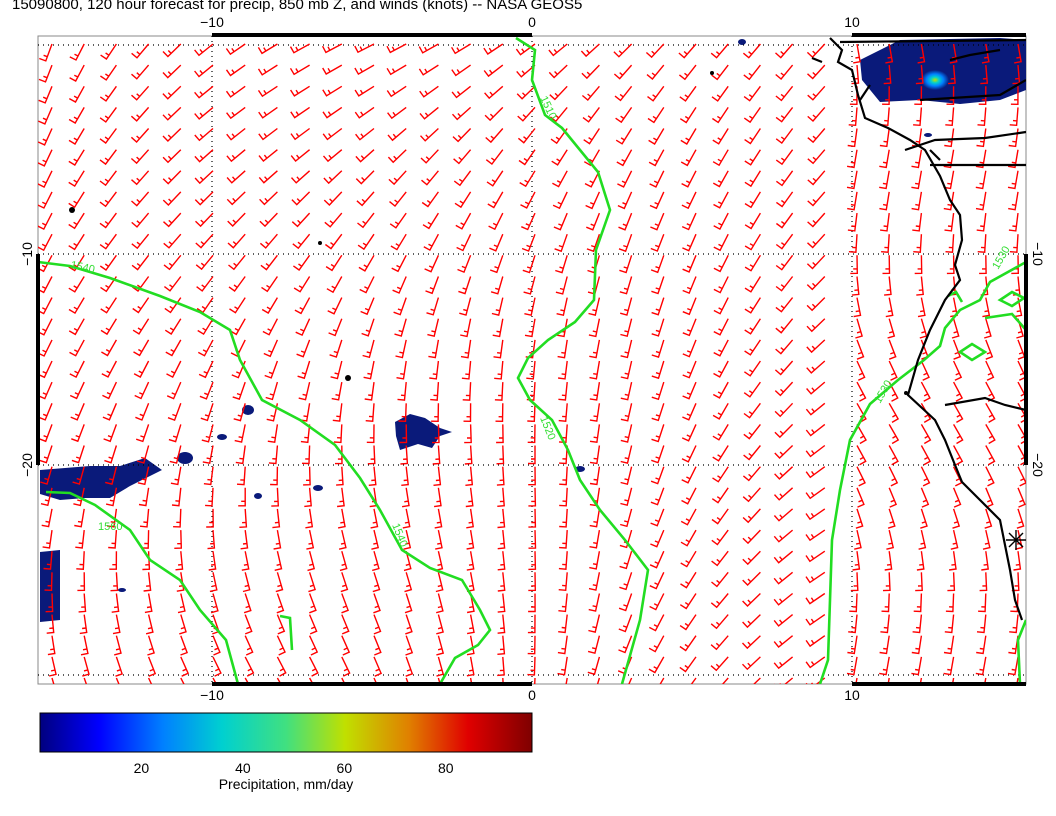  I want to click on coastline, so click(918, 329).